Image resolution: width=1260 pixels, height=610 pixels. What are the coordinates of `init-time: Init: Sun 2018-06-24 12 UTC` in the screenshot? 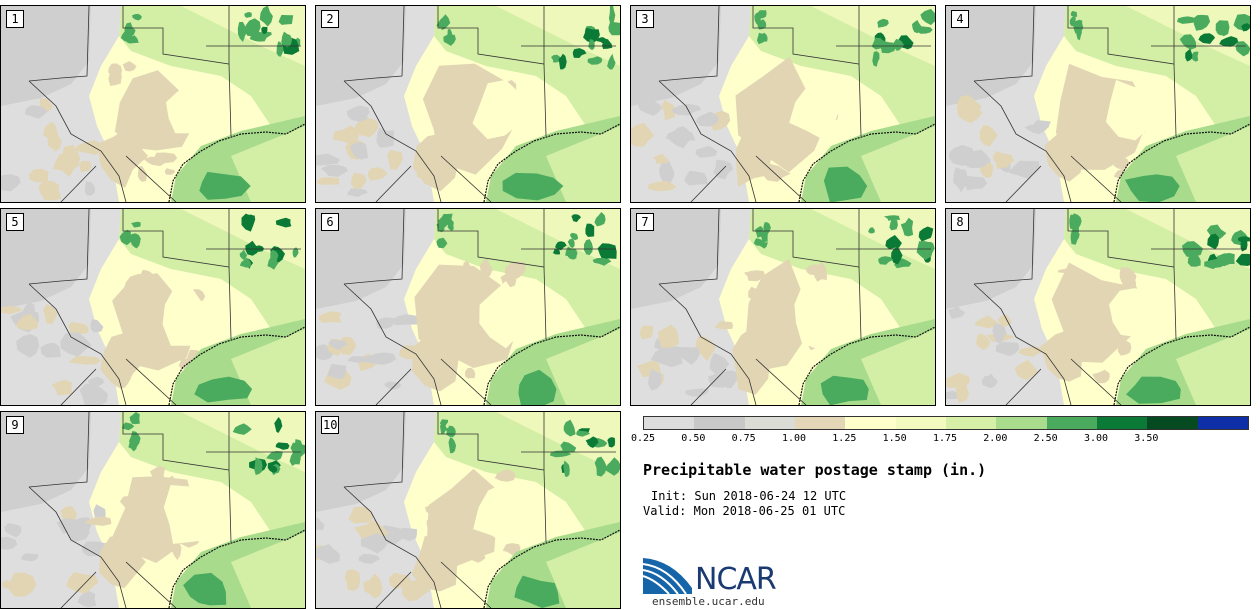 It's located at (748, 496).